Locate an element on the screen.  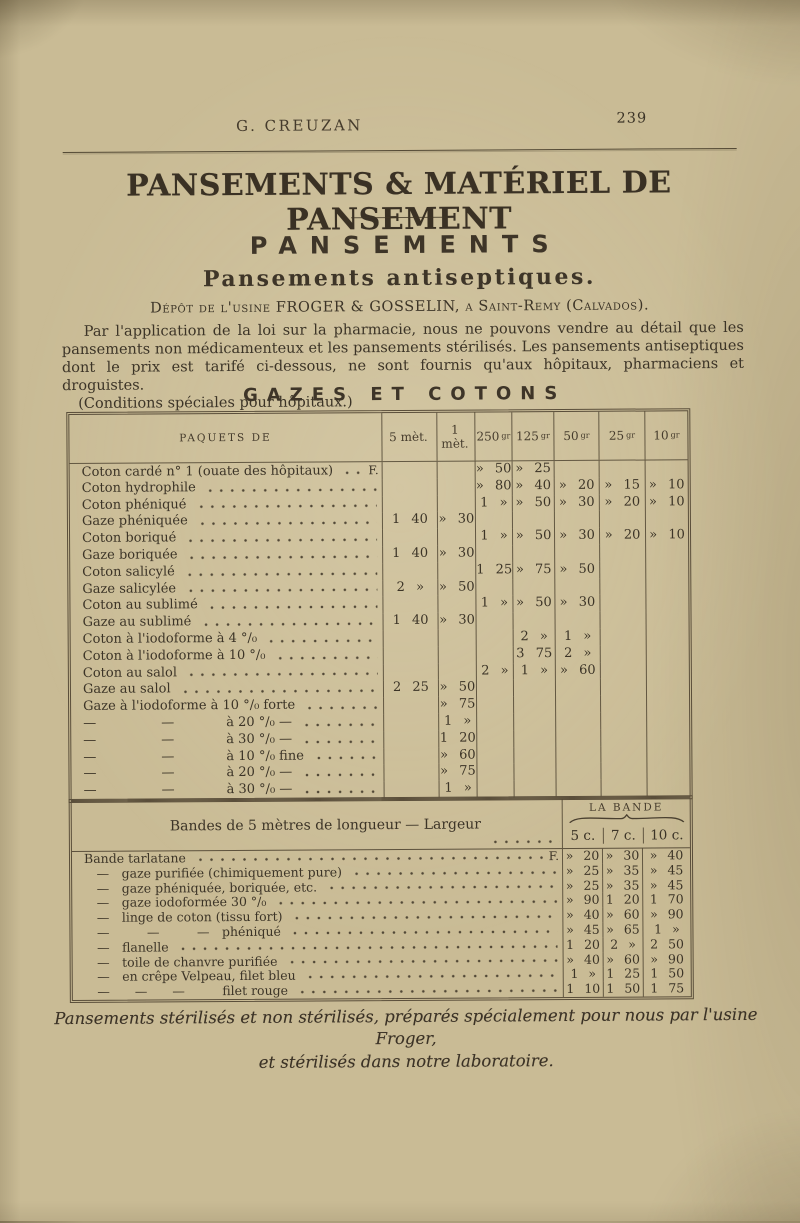
price-10c: » 40 is located at coordinates (666, 856).